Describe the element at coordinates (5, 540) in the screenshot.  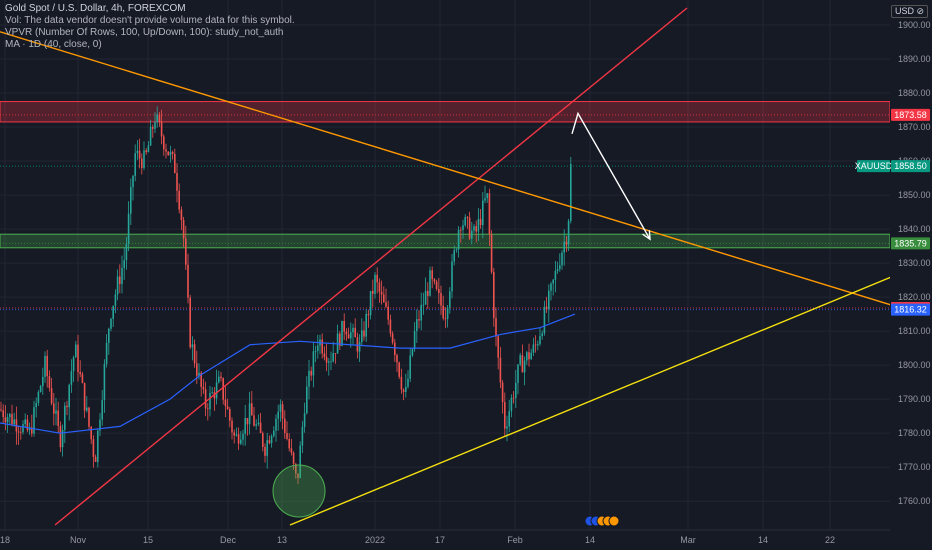
I see `x-tick-label: 18` at that location.